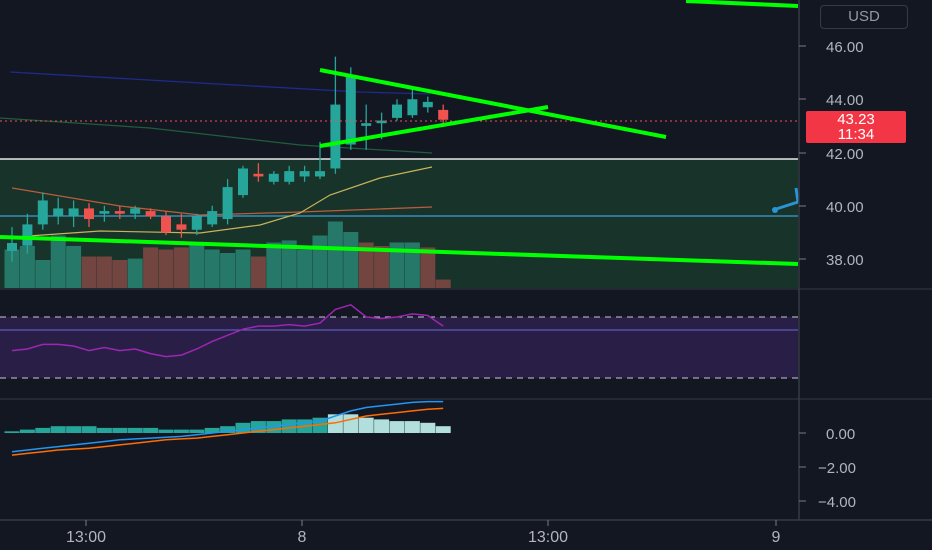 This screenshot has width=932, height=550. I want to click on volume-bars, so click(227, 254).